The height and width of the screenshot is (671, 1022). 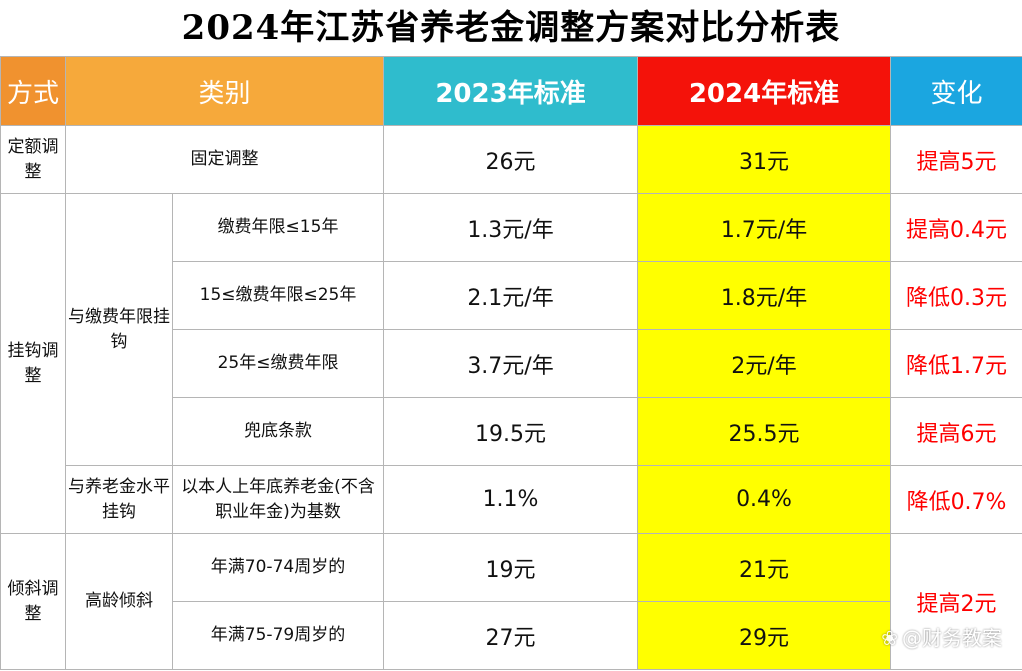 I want to click on table-row: 年满75-79周岁的 27元 29元, so click(x=511, y=635).